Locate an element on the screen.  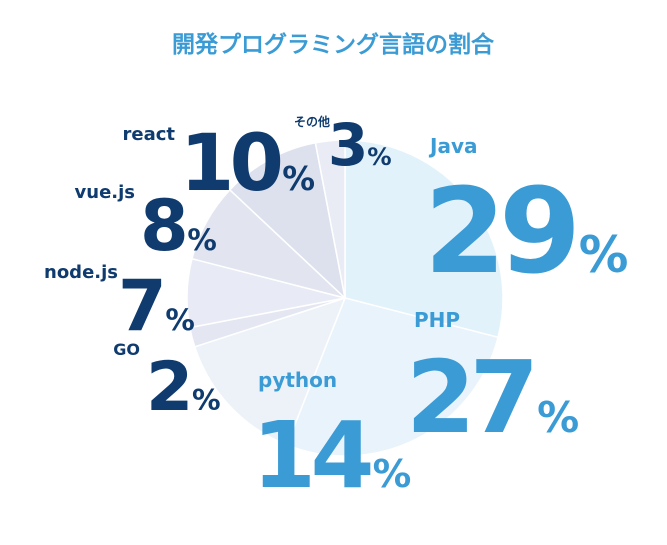
slice-value-label: 3% is located at coordinates (359, 145).